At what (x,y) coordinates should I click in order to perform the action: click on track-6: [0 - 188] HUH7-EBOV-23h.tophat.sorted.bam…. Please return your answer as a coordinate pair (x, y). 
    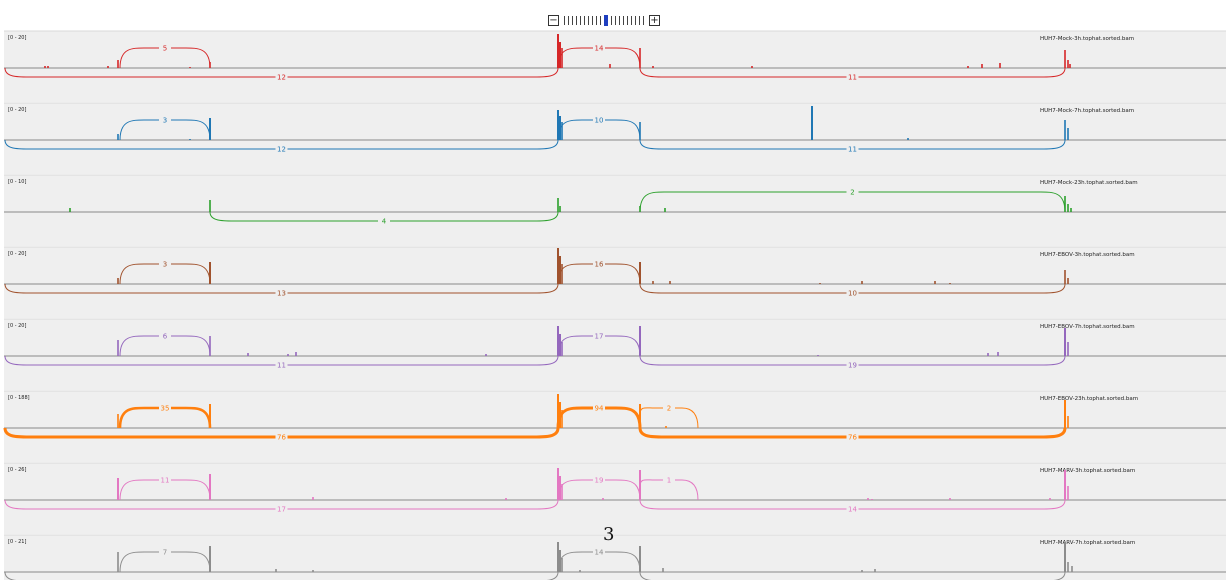
    Looking at the image, I should click on (614, 426).